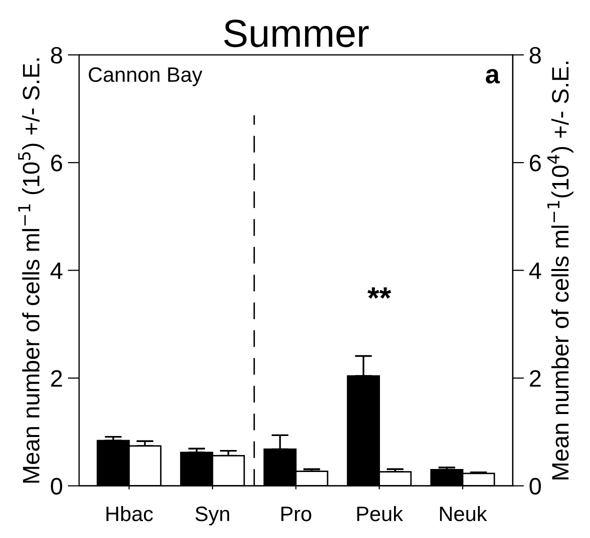  Describe the element at coordinates (535, 270) in the screenshot. I see `y2-tick-label: 4` at that location.